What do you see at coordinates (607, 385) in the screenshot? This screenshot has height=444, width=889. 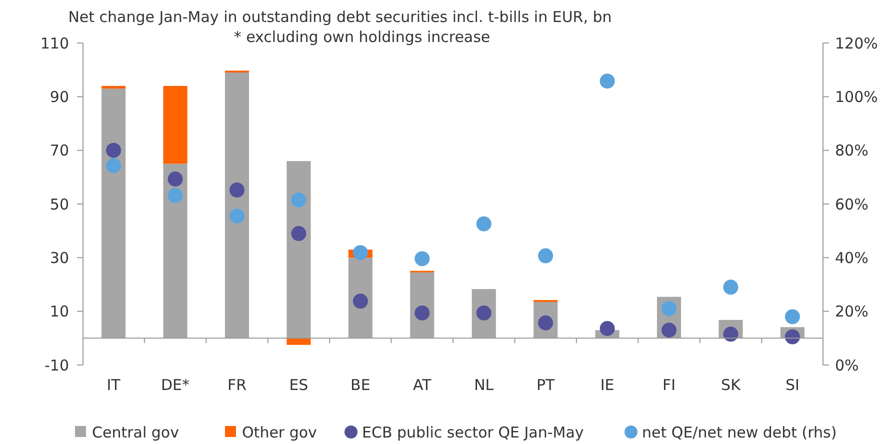 I see `x-tick-label: IE` at bounding box center [607, 385].